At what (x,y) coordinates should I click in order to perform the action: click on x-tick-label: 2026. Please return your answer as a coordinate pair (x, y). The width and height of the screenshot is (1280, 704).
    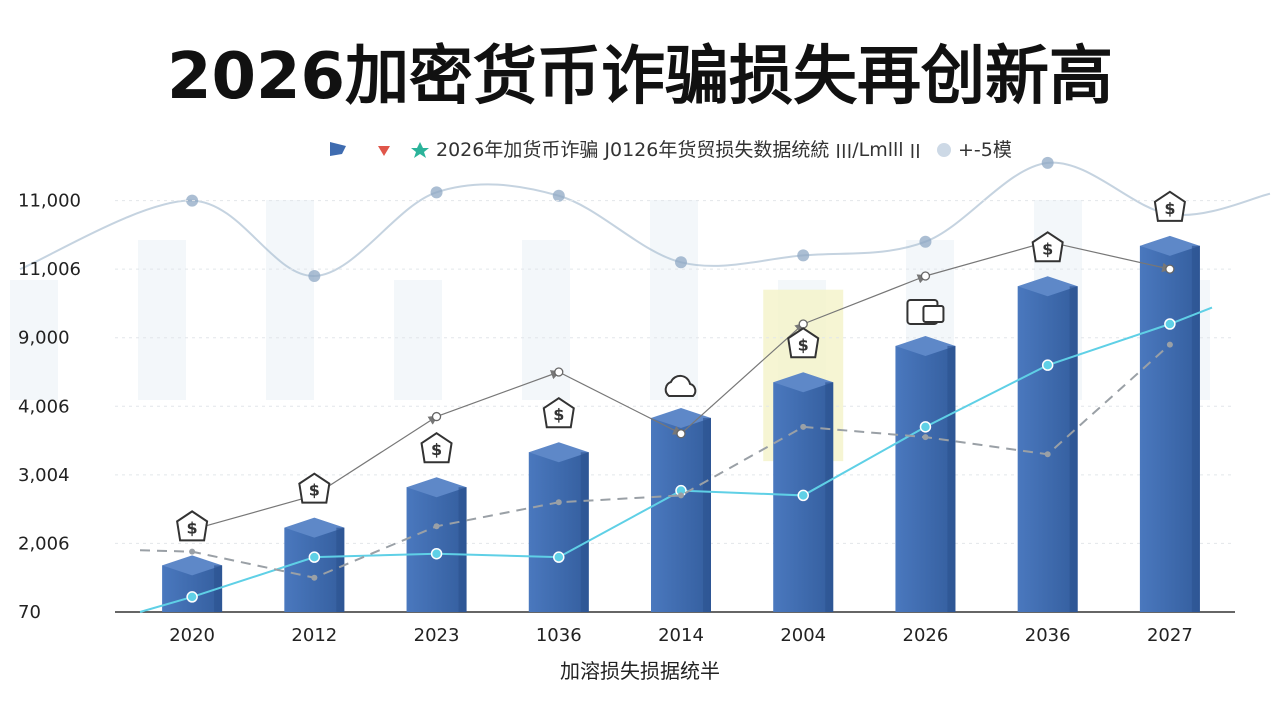
    Looking at the image, I should click on (926, 635).